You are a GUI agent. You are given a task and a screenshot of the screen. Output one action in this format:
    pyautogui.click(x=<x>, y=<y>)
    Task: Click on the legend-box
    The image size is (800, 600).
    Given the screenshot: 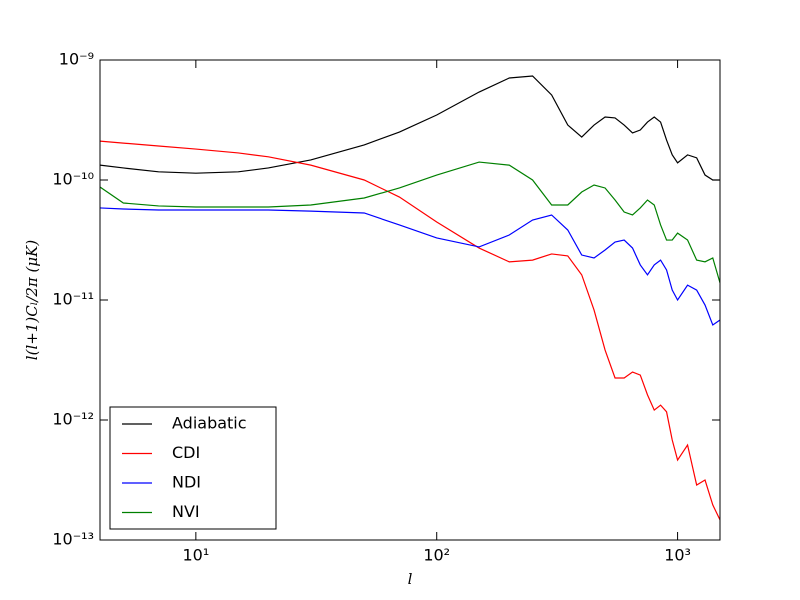 What is the action you would take?
    pyautogui.click(x=193, y=468)
    